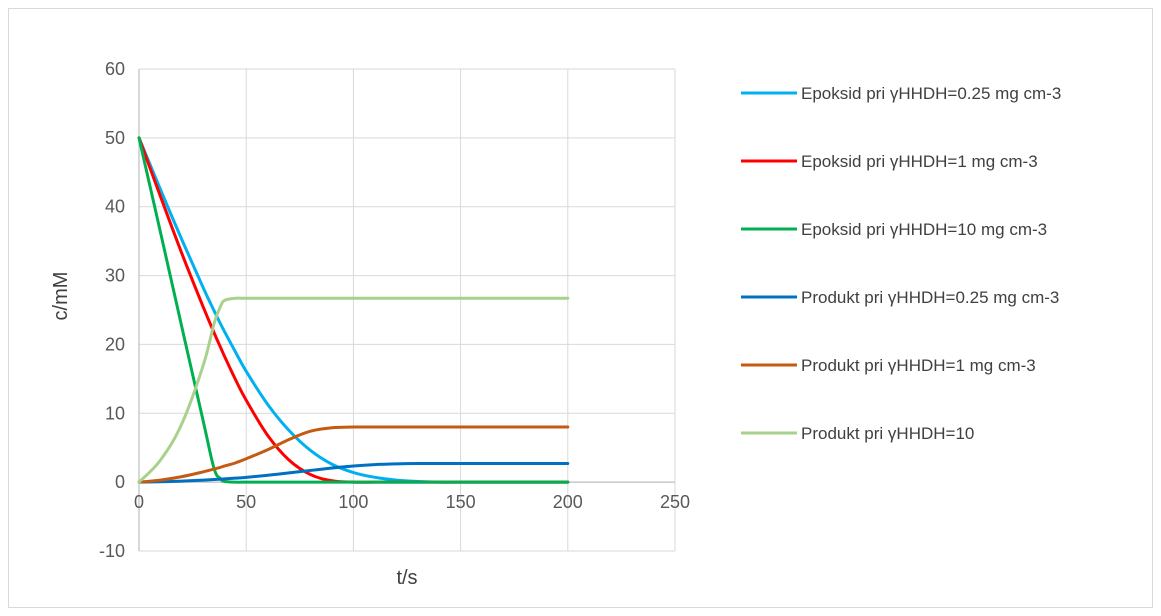 The height and width of the screenshot is (616, 1161). Describe the element at coordinates (115, 69) in the screenshot. I see `y-tick-label: 60` at that location.